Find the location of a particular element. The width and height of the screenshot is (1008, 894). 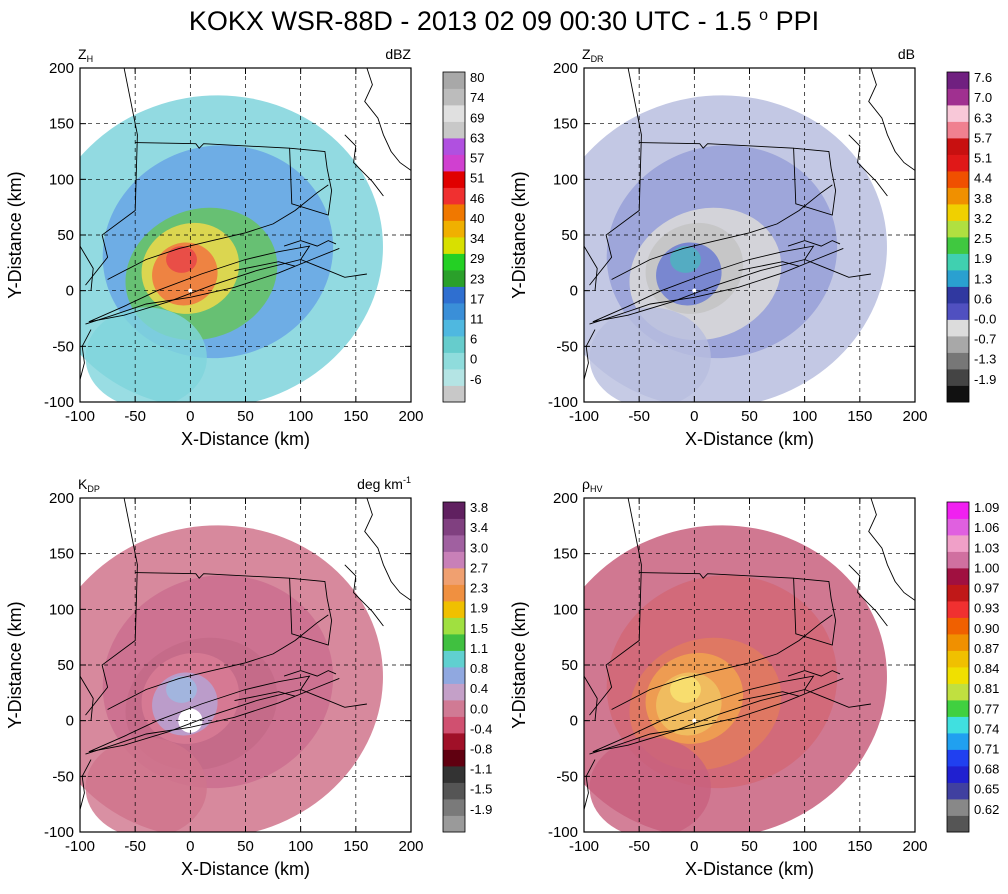

colorbar-tick-label: 5.7 is located at coordinates (983, 137).